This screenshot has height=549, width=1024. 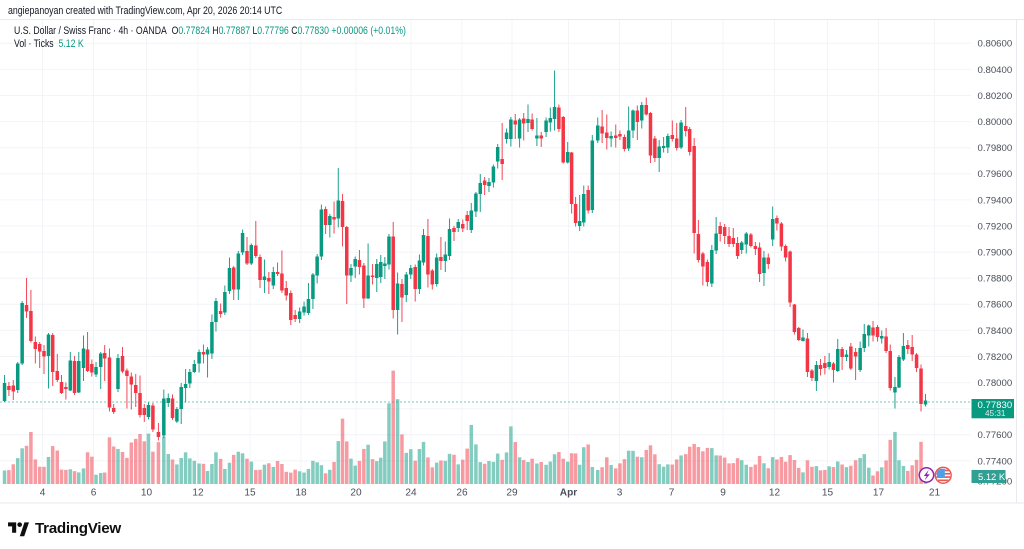 What do you see at coordinates (995, 44) in the screenshot?
I see `svg-text: 0.80600` at bounding box center [995, 44].